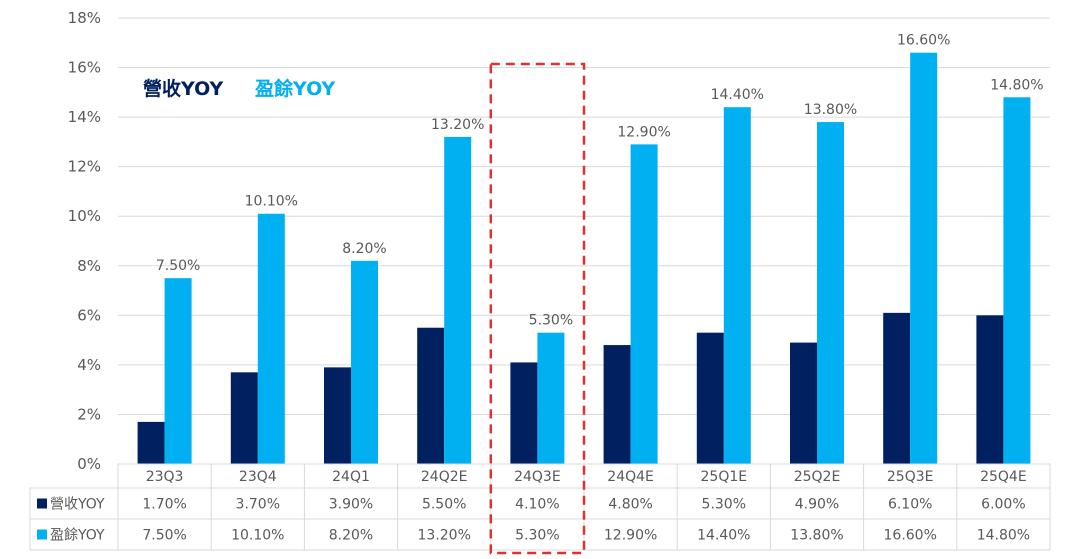  Describe the element at coordinates (89, 315) in the screenshot. I see `y-tick-label: 6%` at that location.